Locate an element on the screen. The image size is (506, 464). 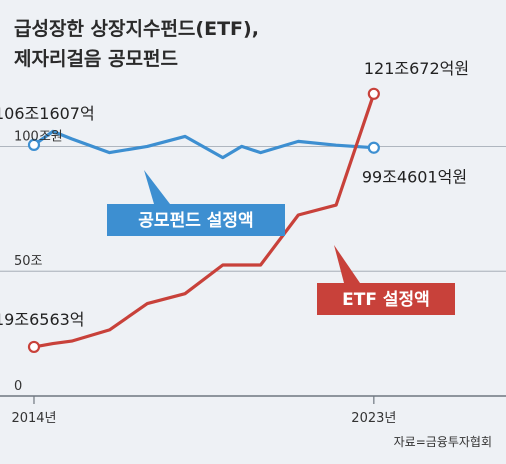
series-tag-fund-box is located at coordinates (196, 220).